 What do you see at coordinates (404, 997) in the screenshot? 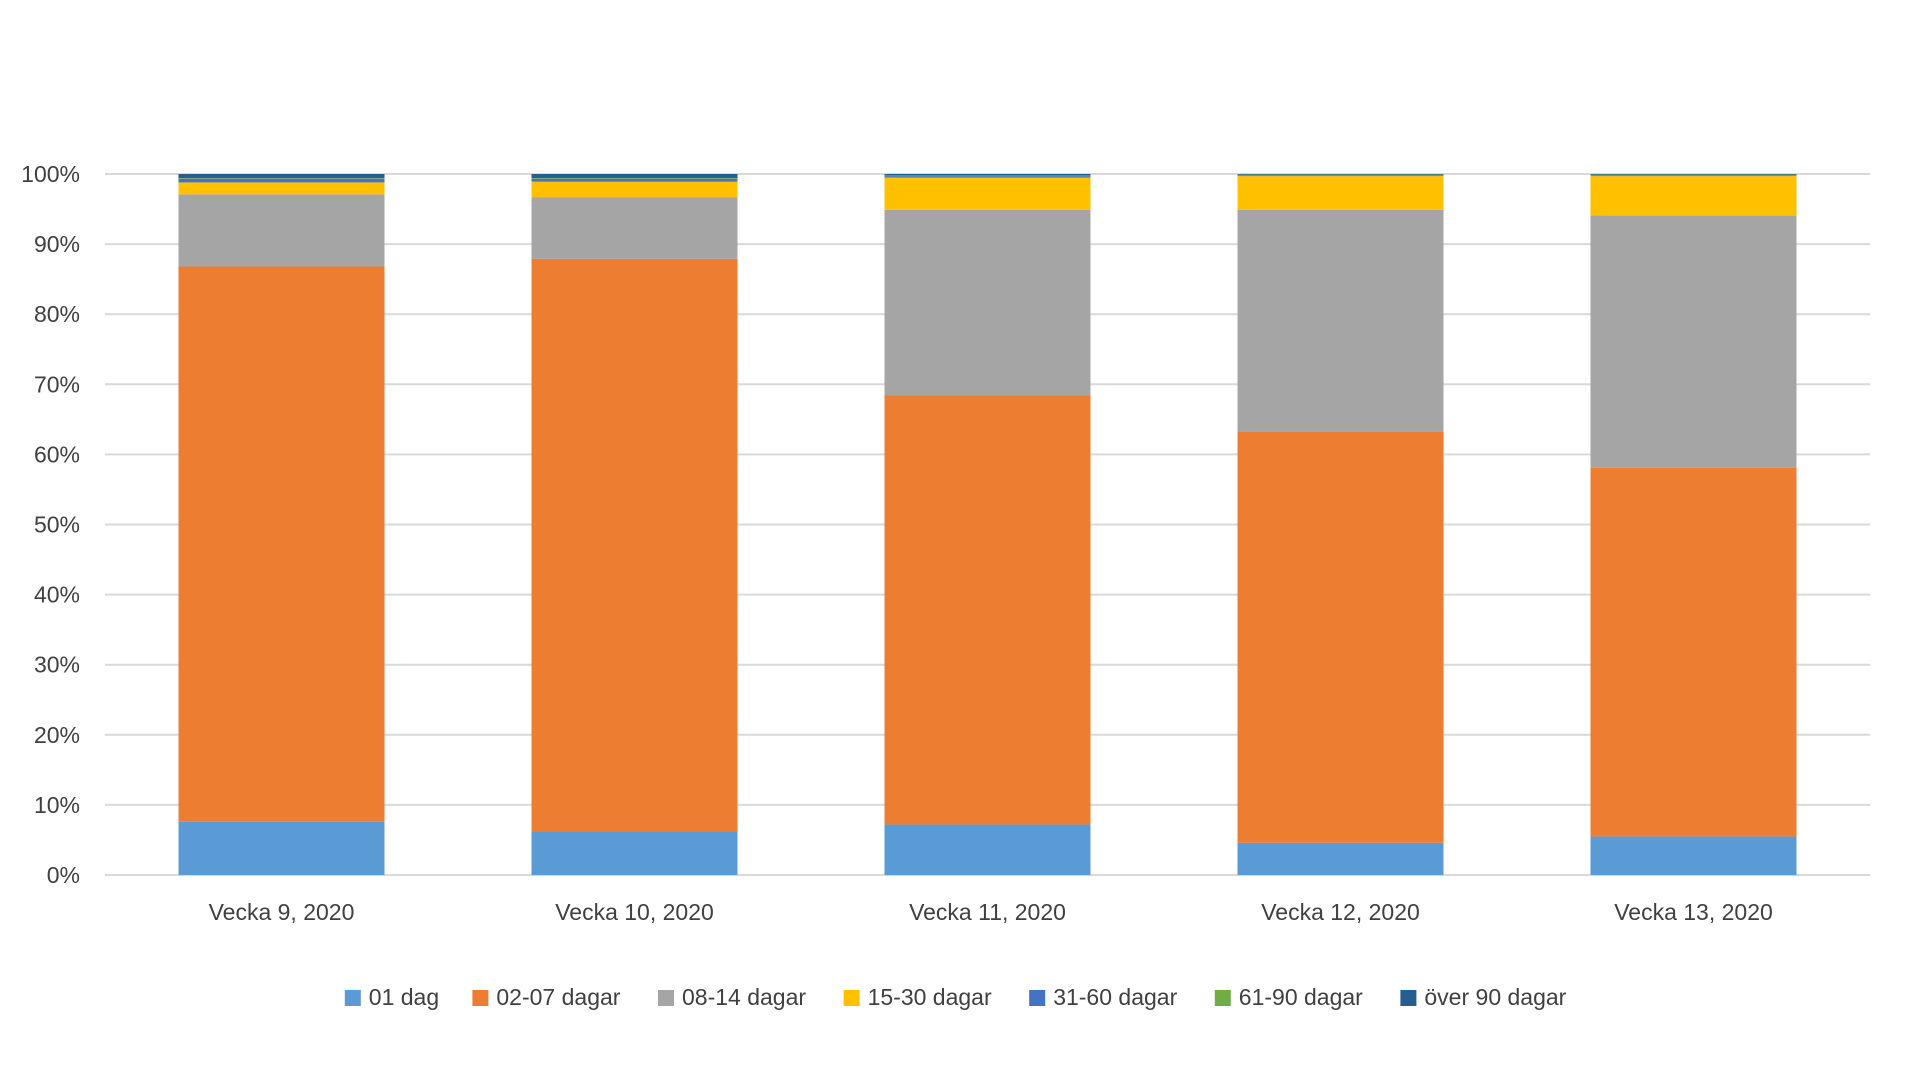
I see `legend-label: 01 dag` at bounding box center [404, 997].